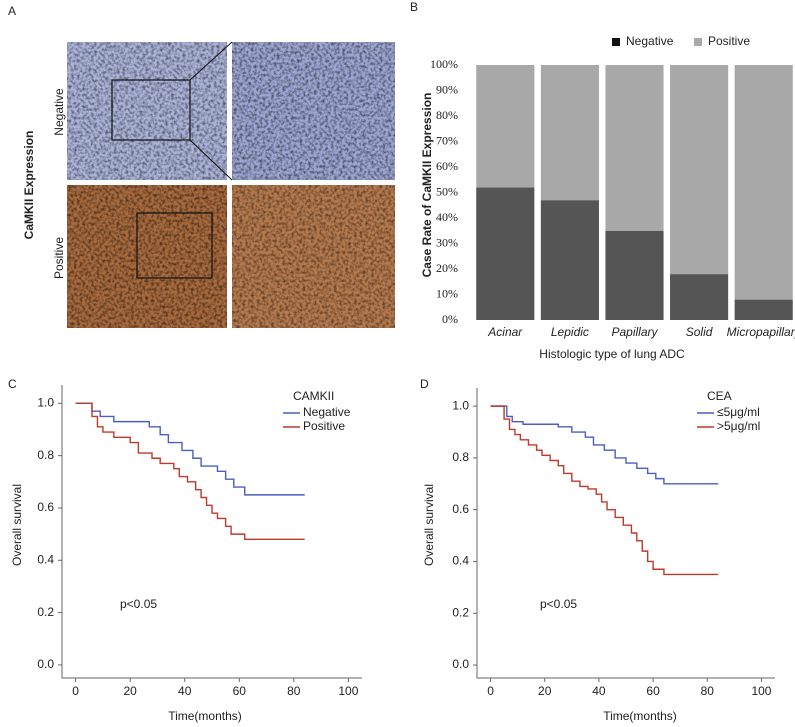  What do you see at coordinates (634, 332) in the screenshot?
I see `x-tick-label: Papillary` at bounding box center [634, 332].